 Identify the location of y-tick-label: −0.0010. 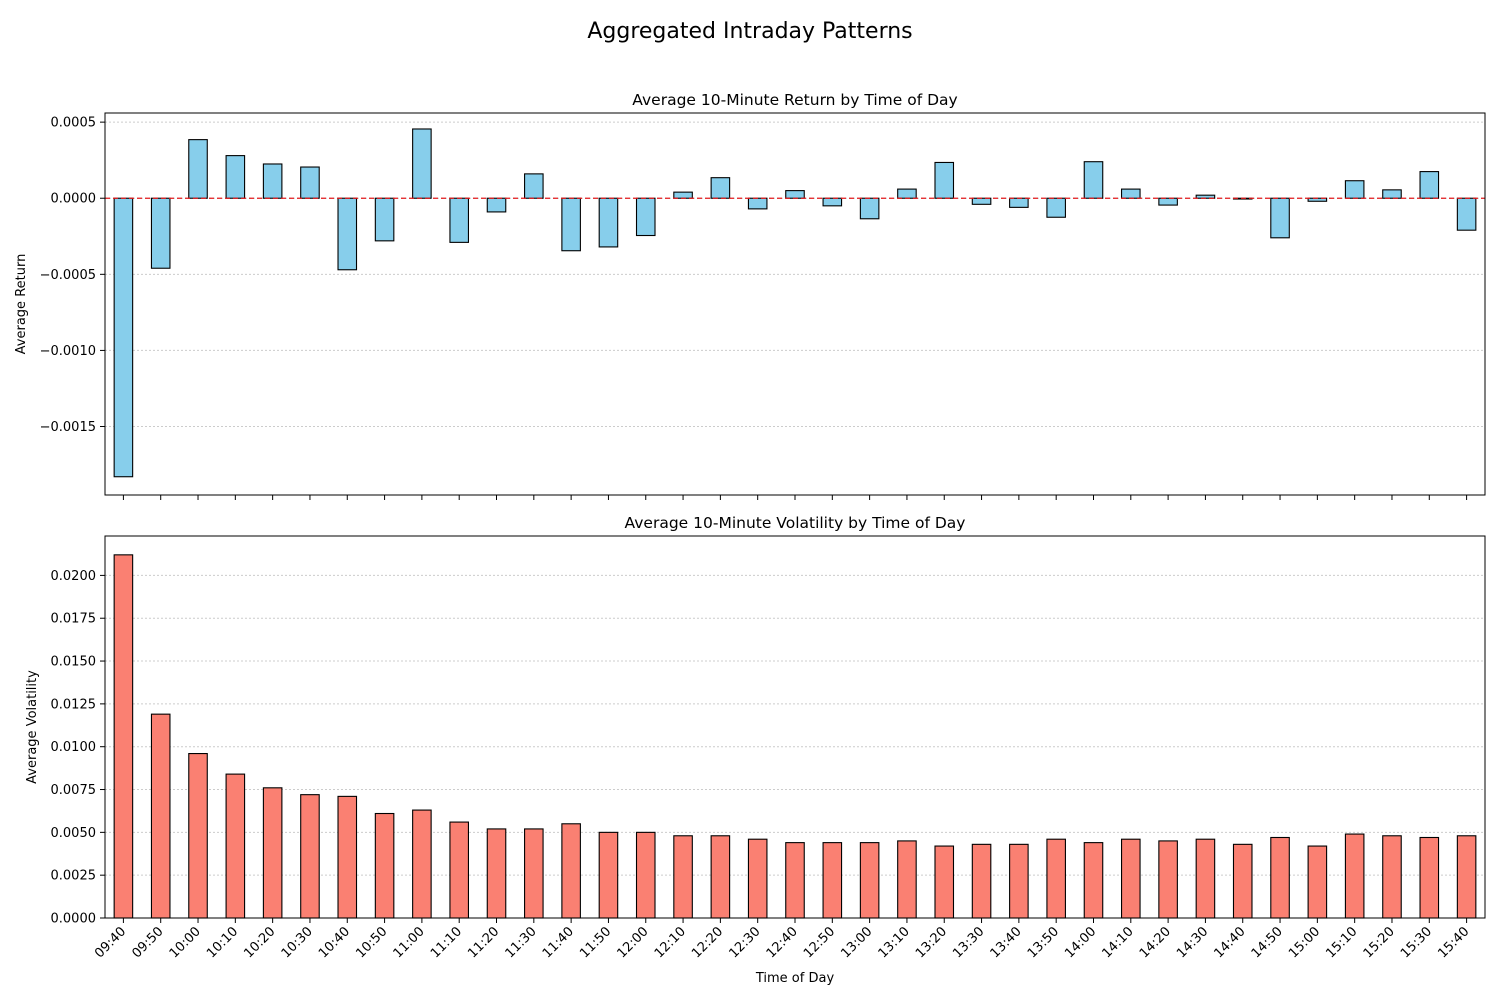
(68, 351).